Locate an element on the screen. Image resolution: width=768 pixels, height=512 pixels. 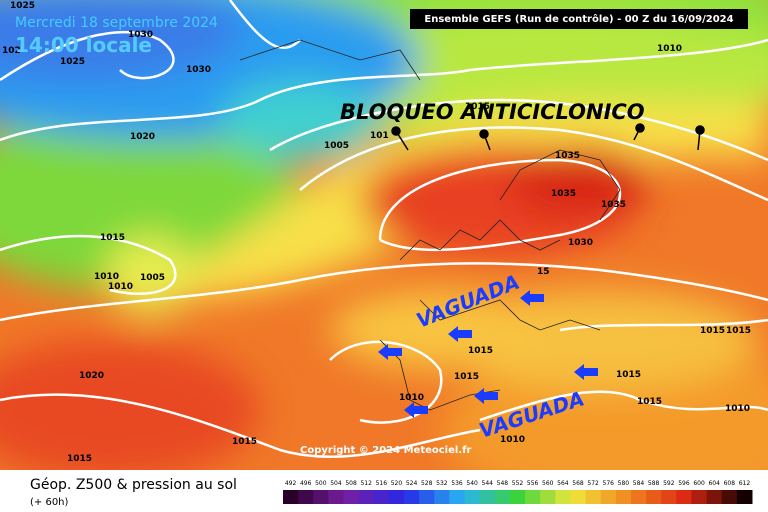
copyright: Copyright © 2024 Meteociel.fr is located at coordinates (385, 450).